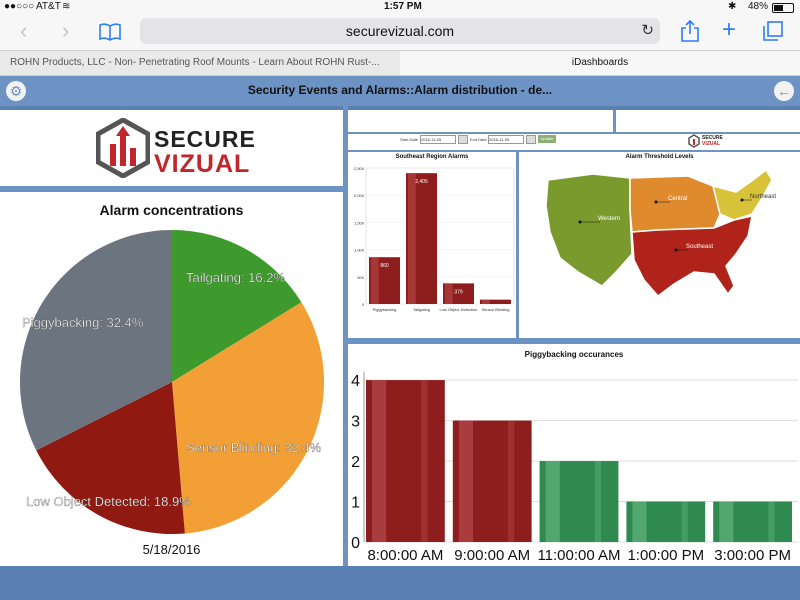 The height and width of the screenshot is (600, 800). What do you see at coordinates (458, 309) in the screenshot?
I see `x-tick-label: Low Object Detection` at bounding box center [458, 309].